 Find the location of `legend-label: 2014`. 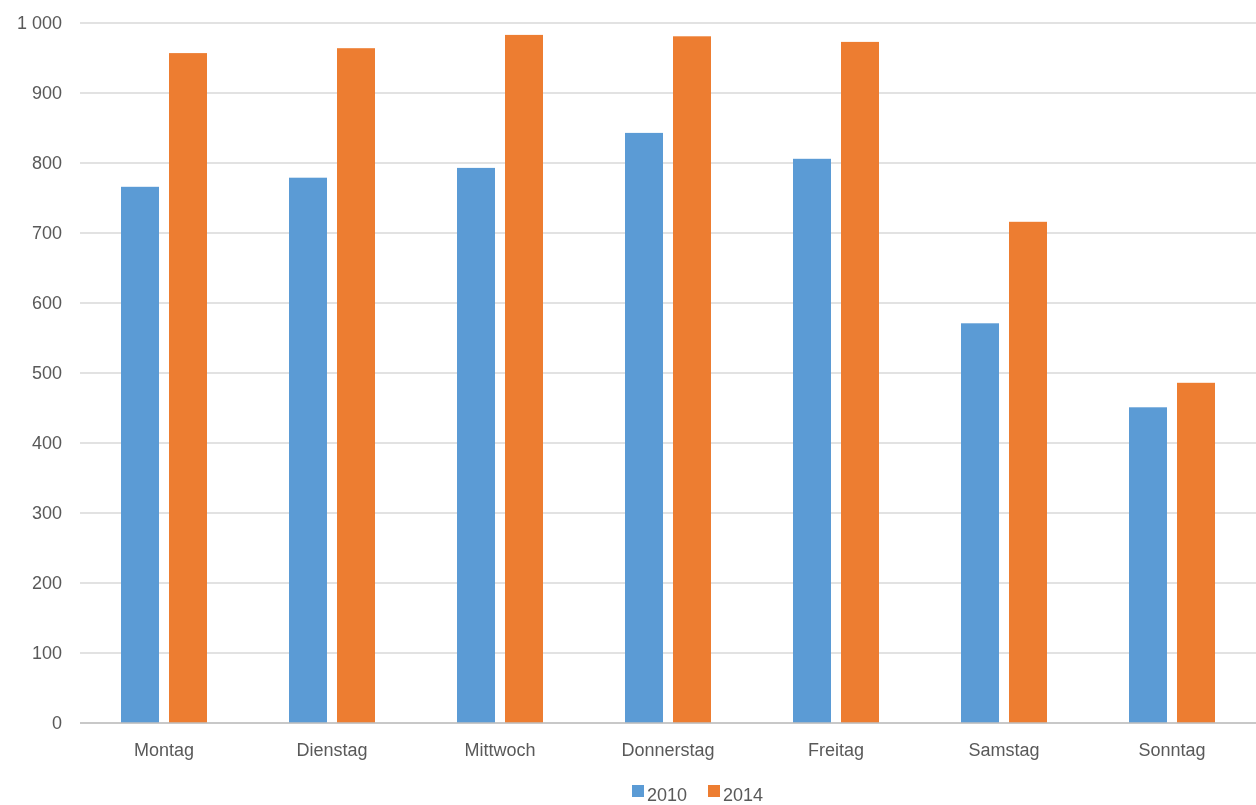

legend-label: 2014 is located at coordinates (743, 795).